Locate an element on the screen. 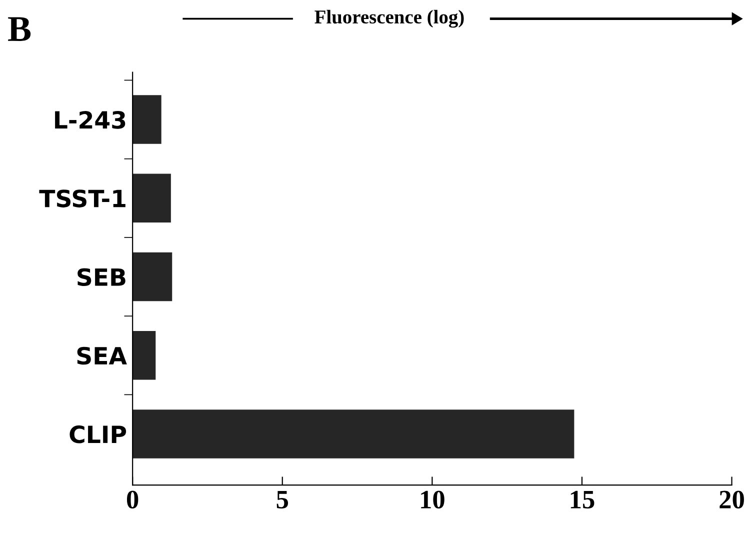 Image resolution: width=749 pixels, height=536 pixels. y-tick-label: TSST-1 is located at coordinates (82, 199).